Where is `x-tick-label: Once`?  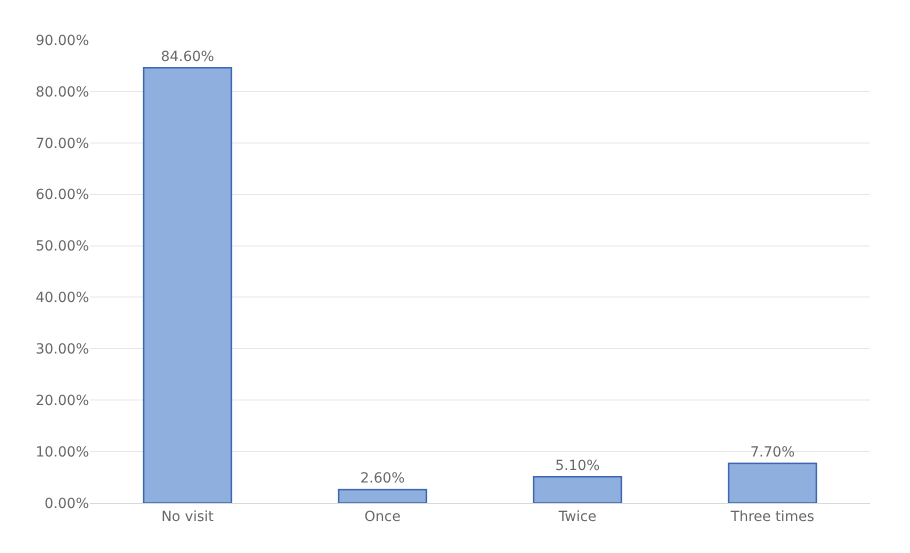 x-tick-label: Once is located at coordinates (382, 516).